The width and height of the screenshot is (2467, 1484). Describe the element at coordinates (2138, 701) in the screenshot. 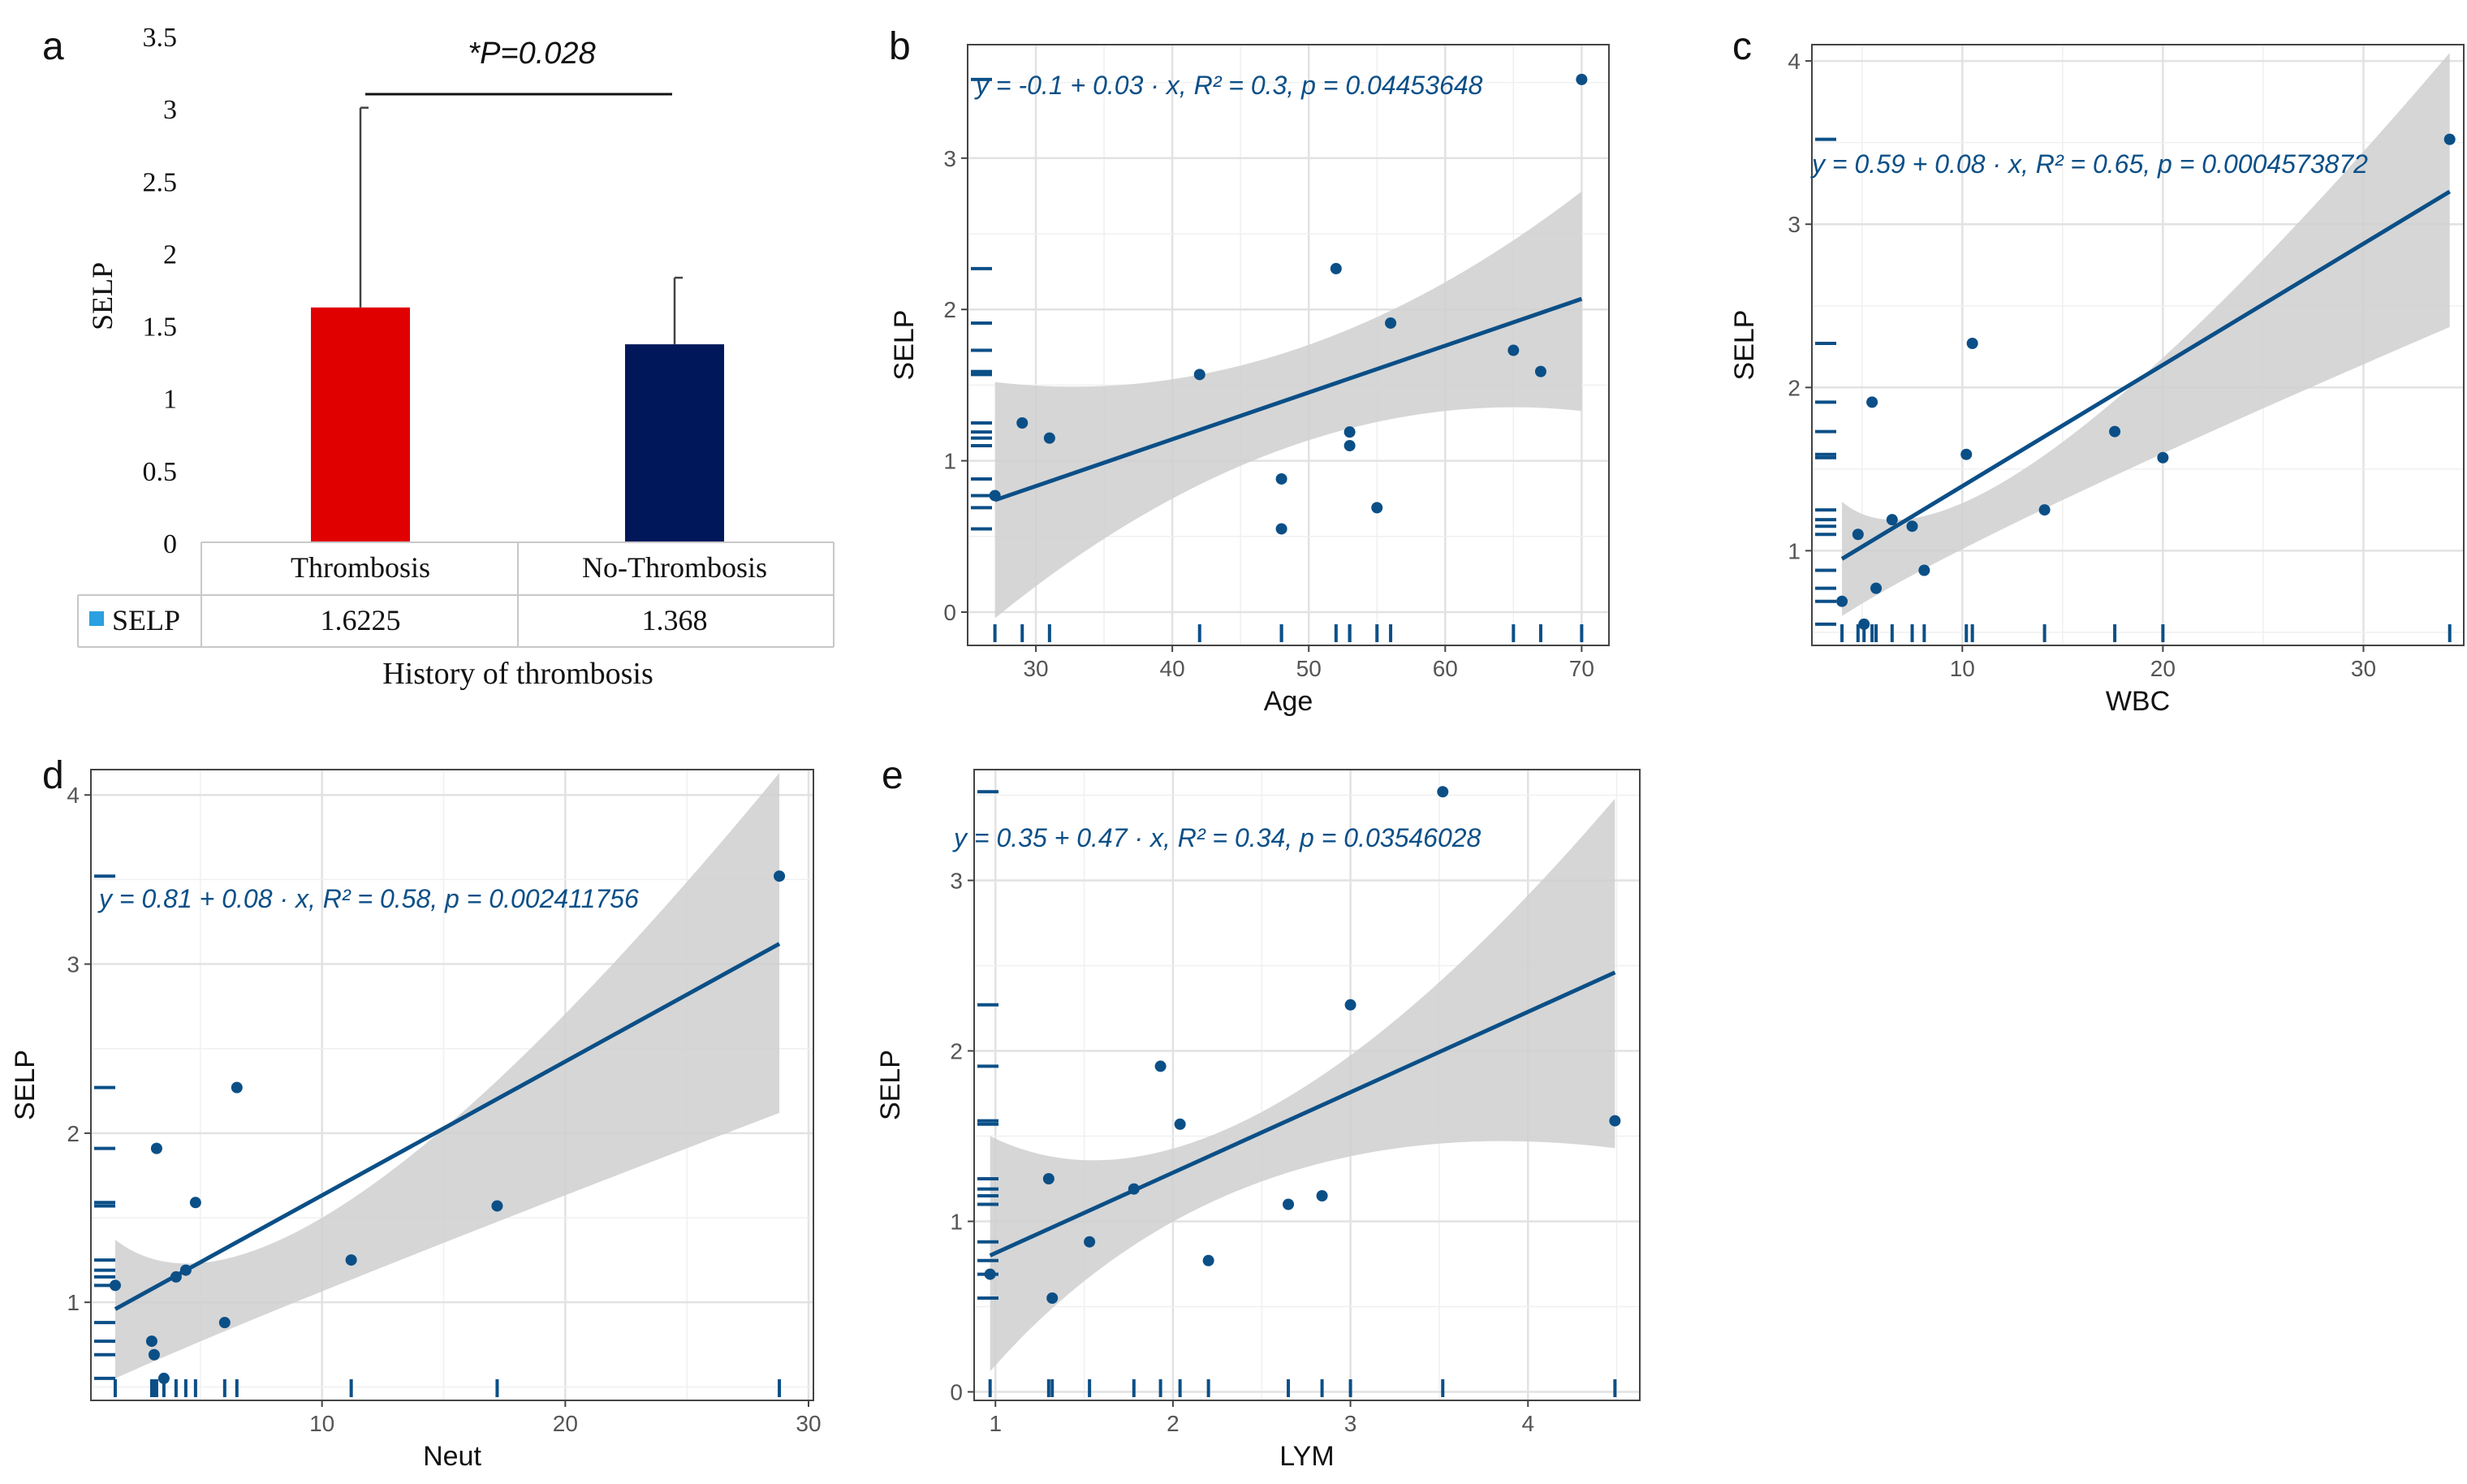

I see `x-axis-label-c: WBC` at that location.